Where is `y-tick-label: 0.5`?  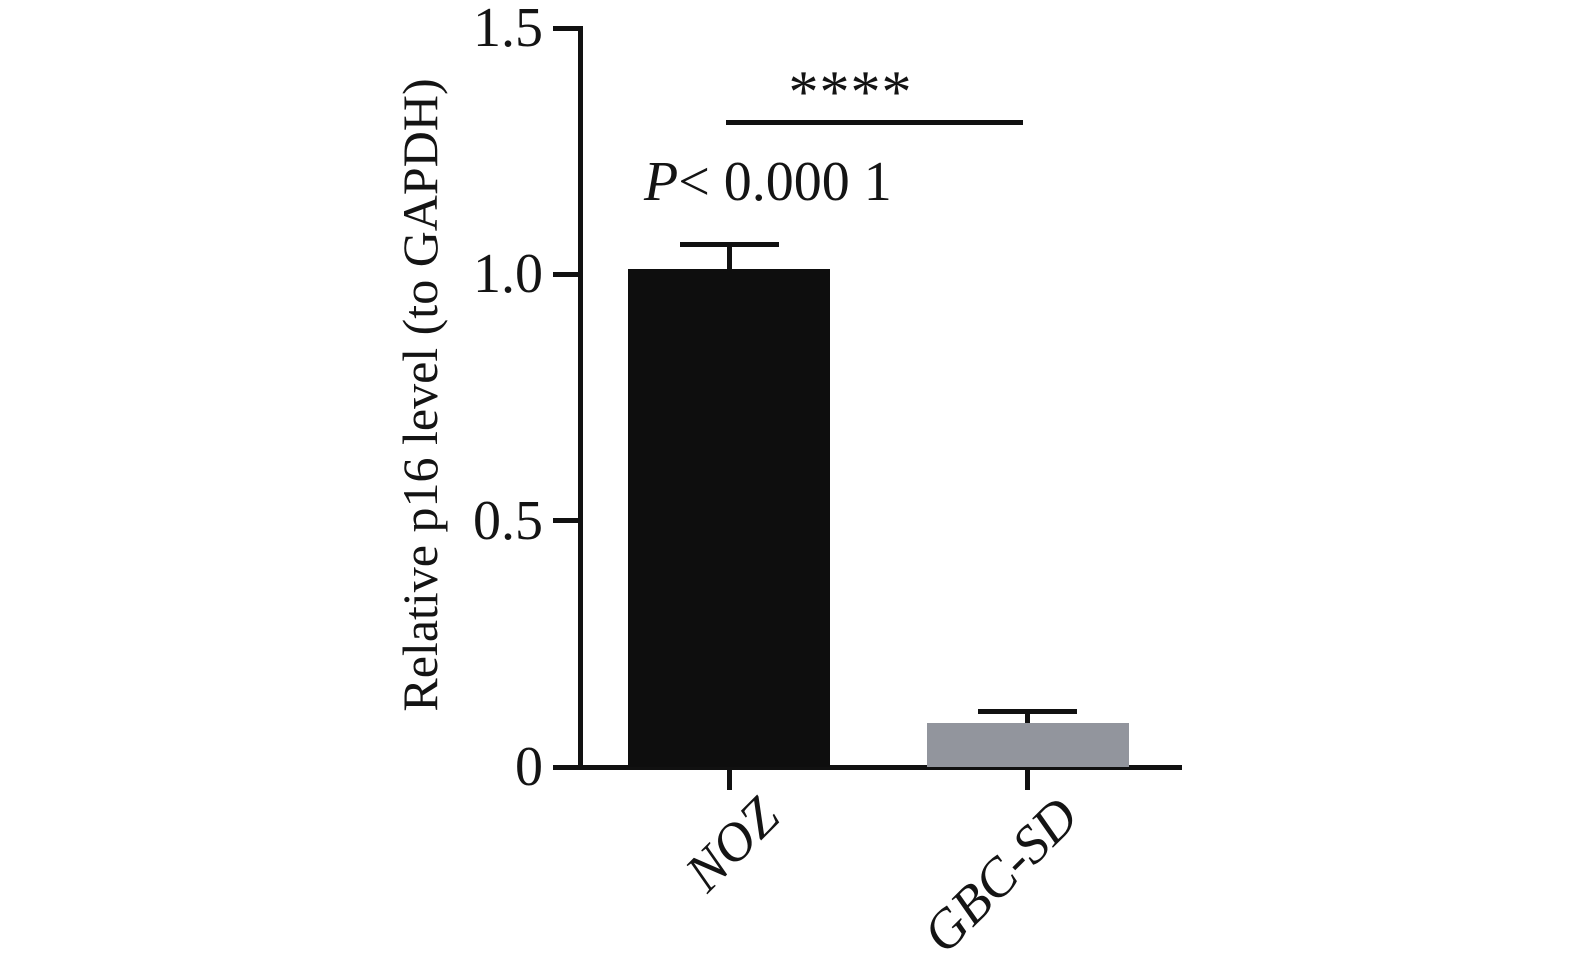 y-tick-label: 0.5 is located at coordinates (508, 520).